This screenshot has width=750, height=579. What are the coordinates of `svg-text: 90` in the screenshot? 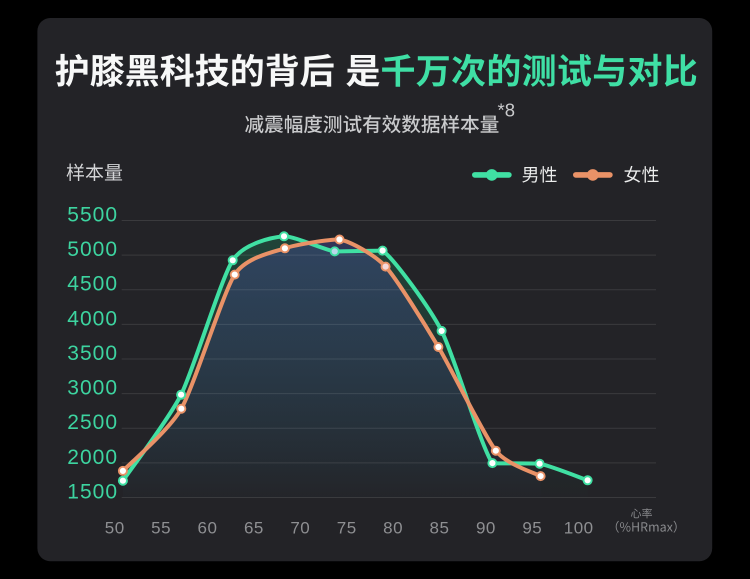 It's located at (486, 528).